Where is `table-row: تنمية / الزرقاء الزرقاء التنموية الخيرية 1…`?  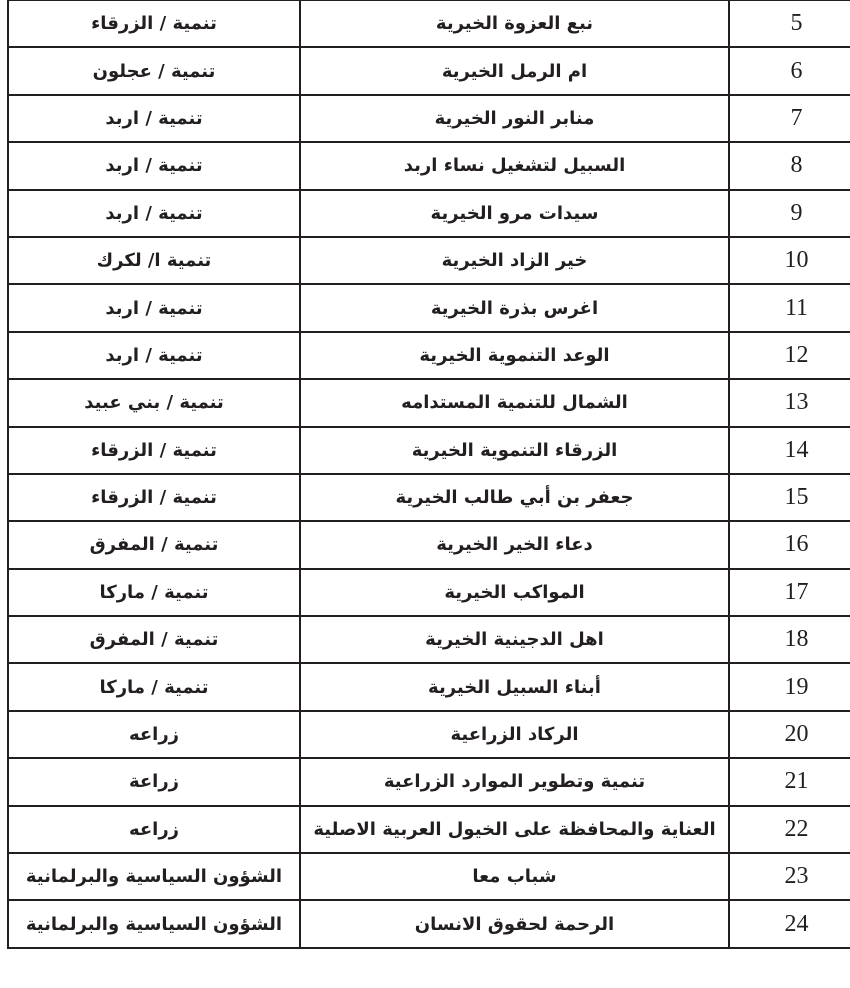 table-row: تنمية / الزرقاء الزرقاء التنموية الخيرية 1… is located at coordinates (428, 450).